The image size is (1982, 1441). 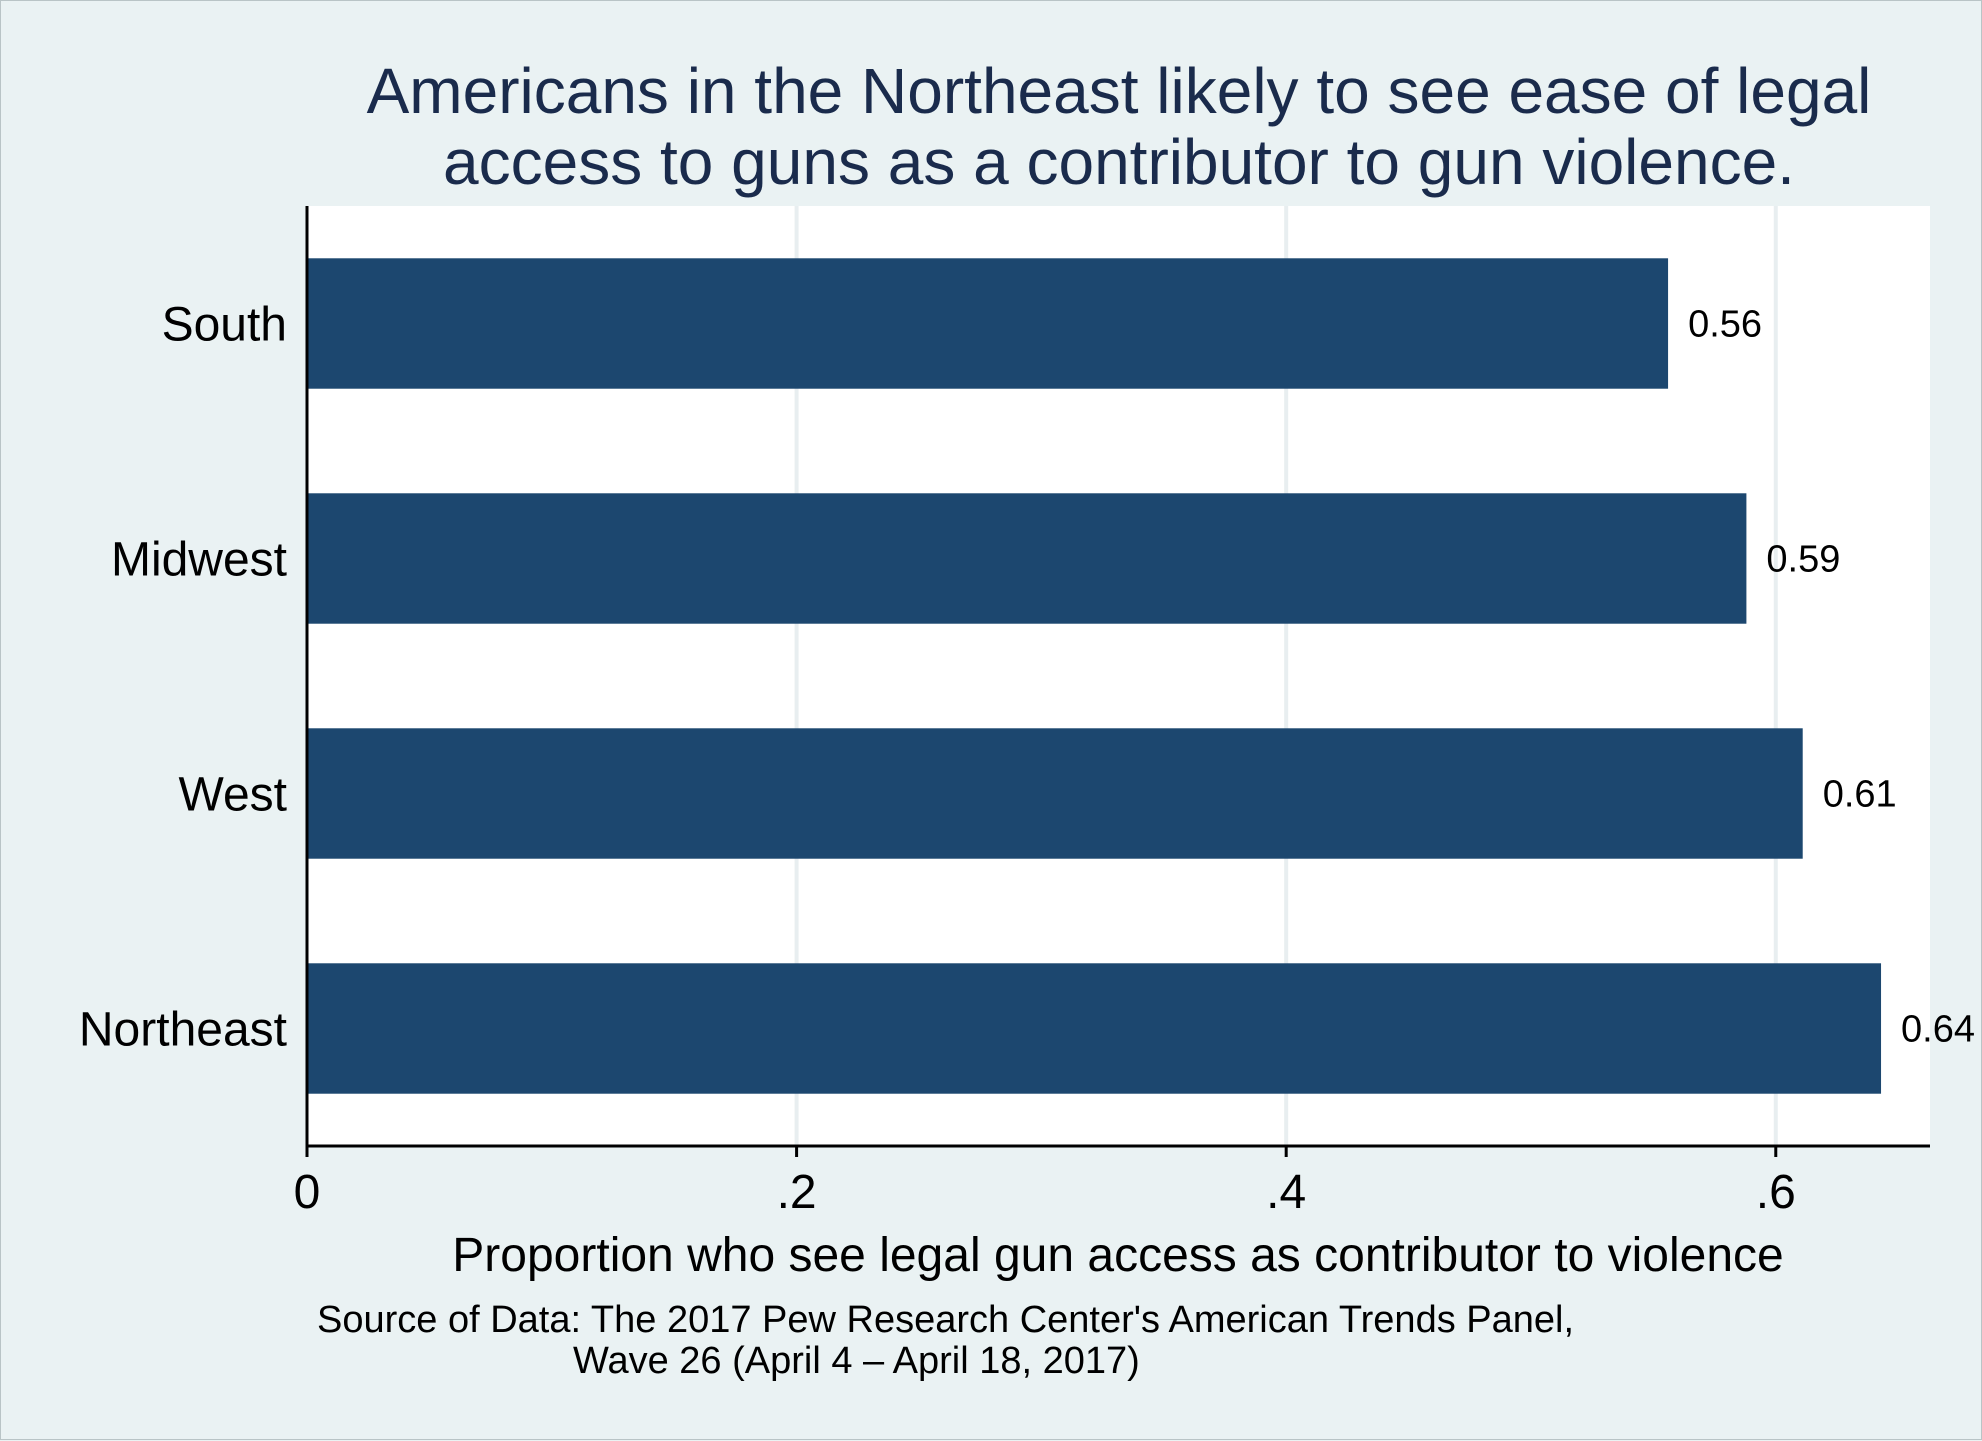 What do you see at coordinates (1860, 795) in the screenshot?
I see `bar-value-label: 0.61` at bounding box center [1860, 795].